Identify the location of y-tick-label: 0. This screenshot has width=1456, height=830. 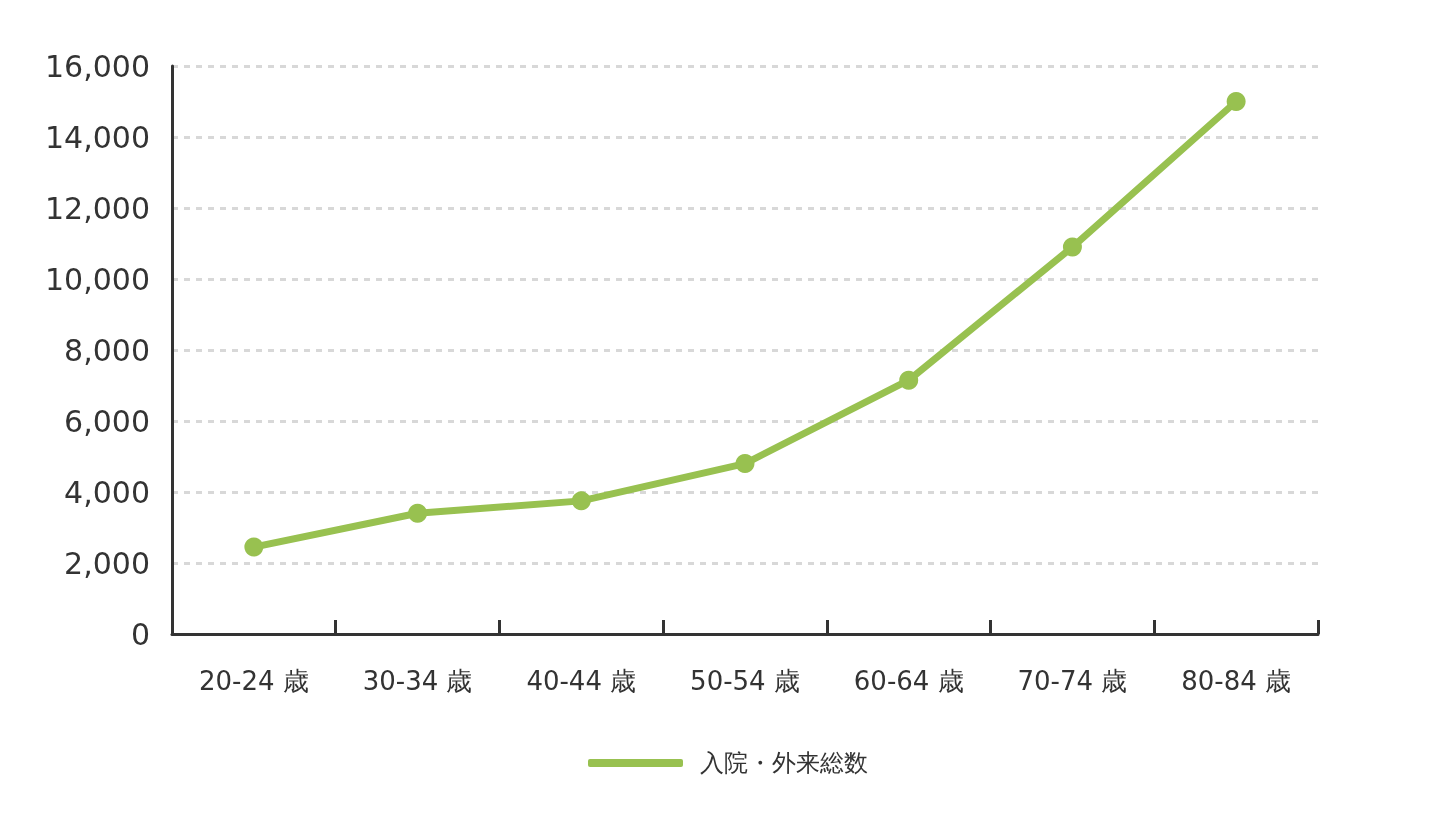
(140, 634).